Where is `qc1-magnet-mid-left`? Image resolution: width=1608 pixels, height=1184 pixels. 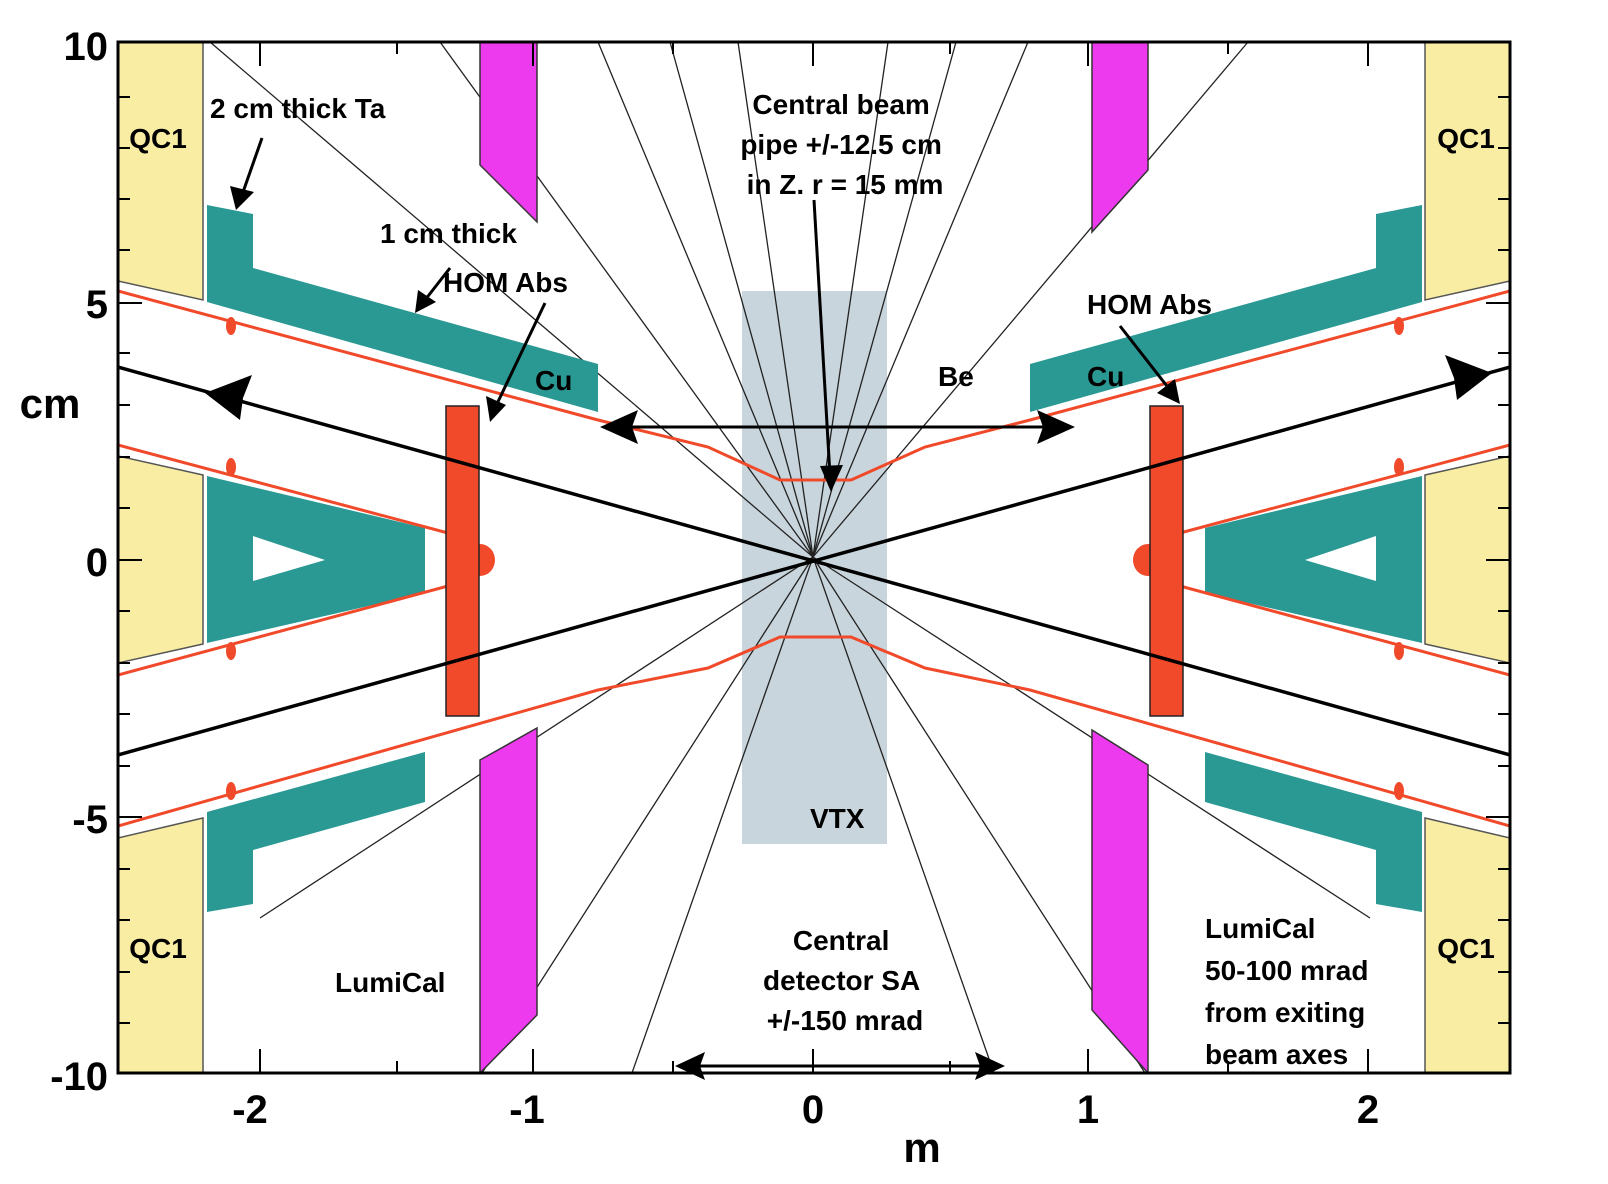
qc1-magnet-mid-left is located at coordinates (161, 559).